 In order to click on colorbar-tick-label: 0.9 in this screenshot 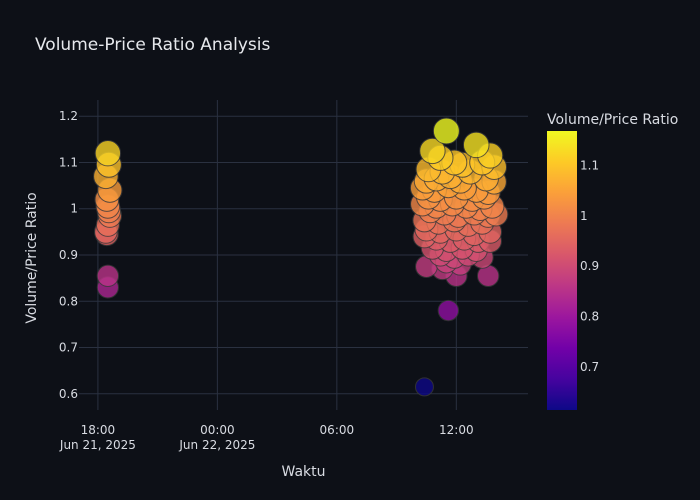, I will do `click(589, 266)`.